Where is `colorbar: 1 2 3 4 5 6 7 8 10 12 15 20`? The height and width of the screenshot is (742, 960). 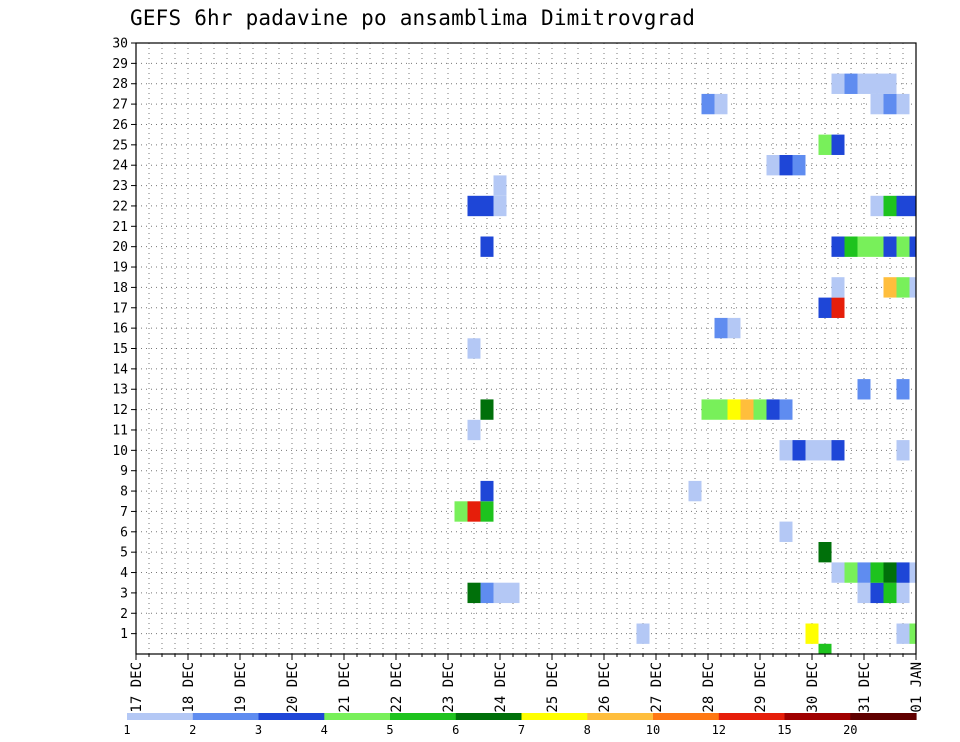
colorbar: 1 2 3 4 5 6 7 8 10 12 15 20 is located at coordinates (520, 725).